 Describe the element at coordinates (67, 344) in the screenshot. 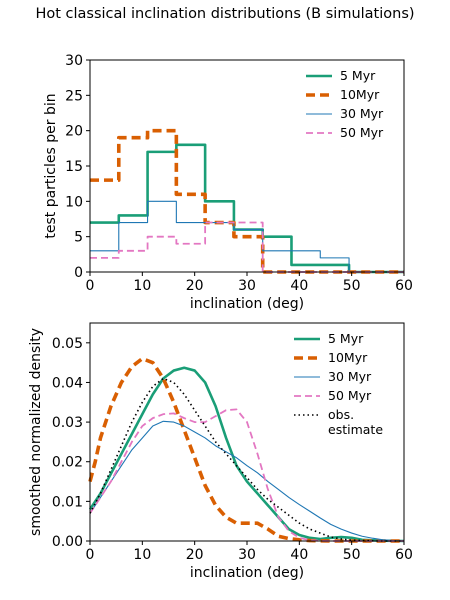

I see `y-tick-label: 0.05` at that location.